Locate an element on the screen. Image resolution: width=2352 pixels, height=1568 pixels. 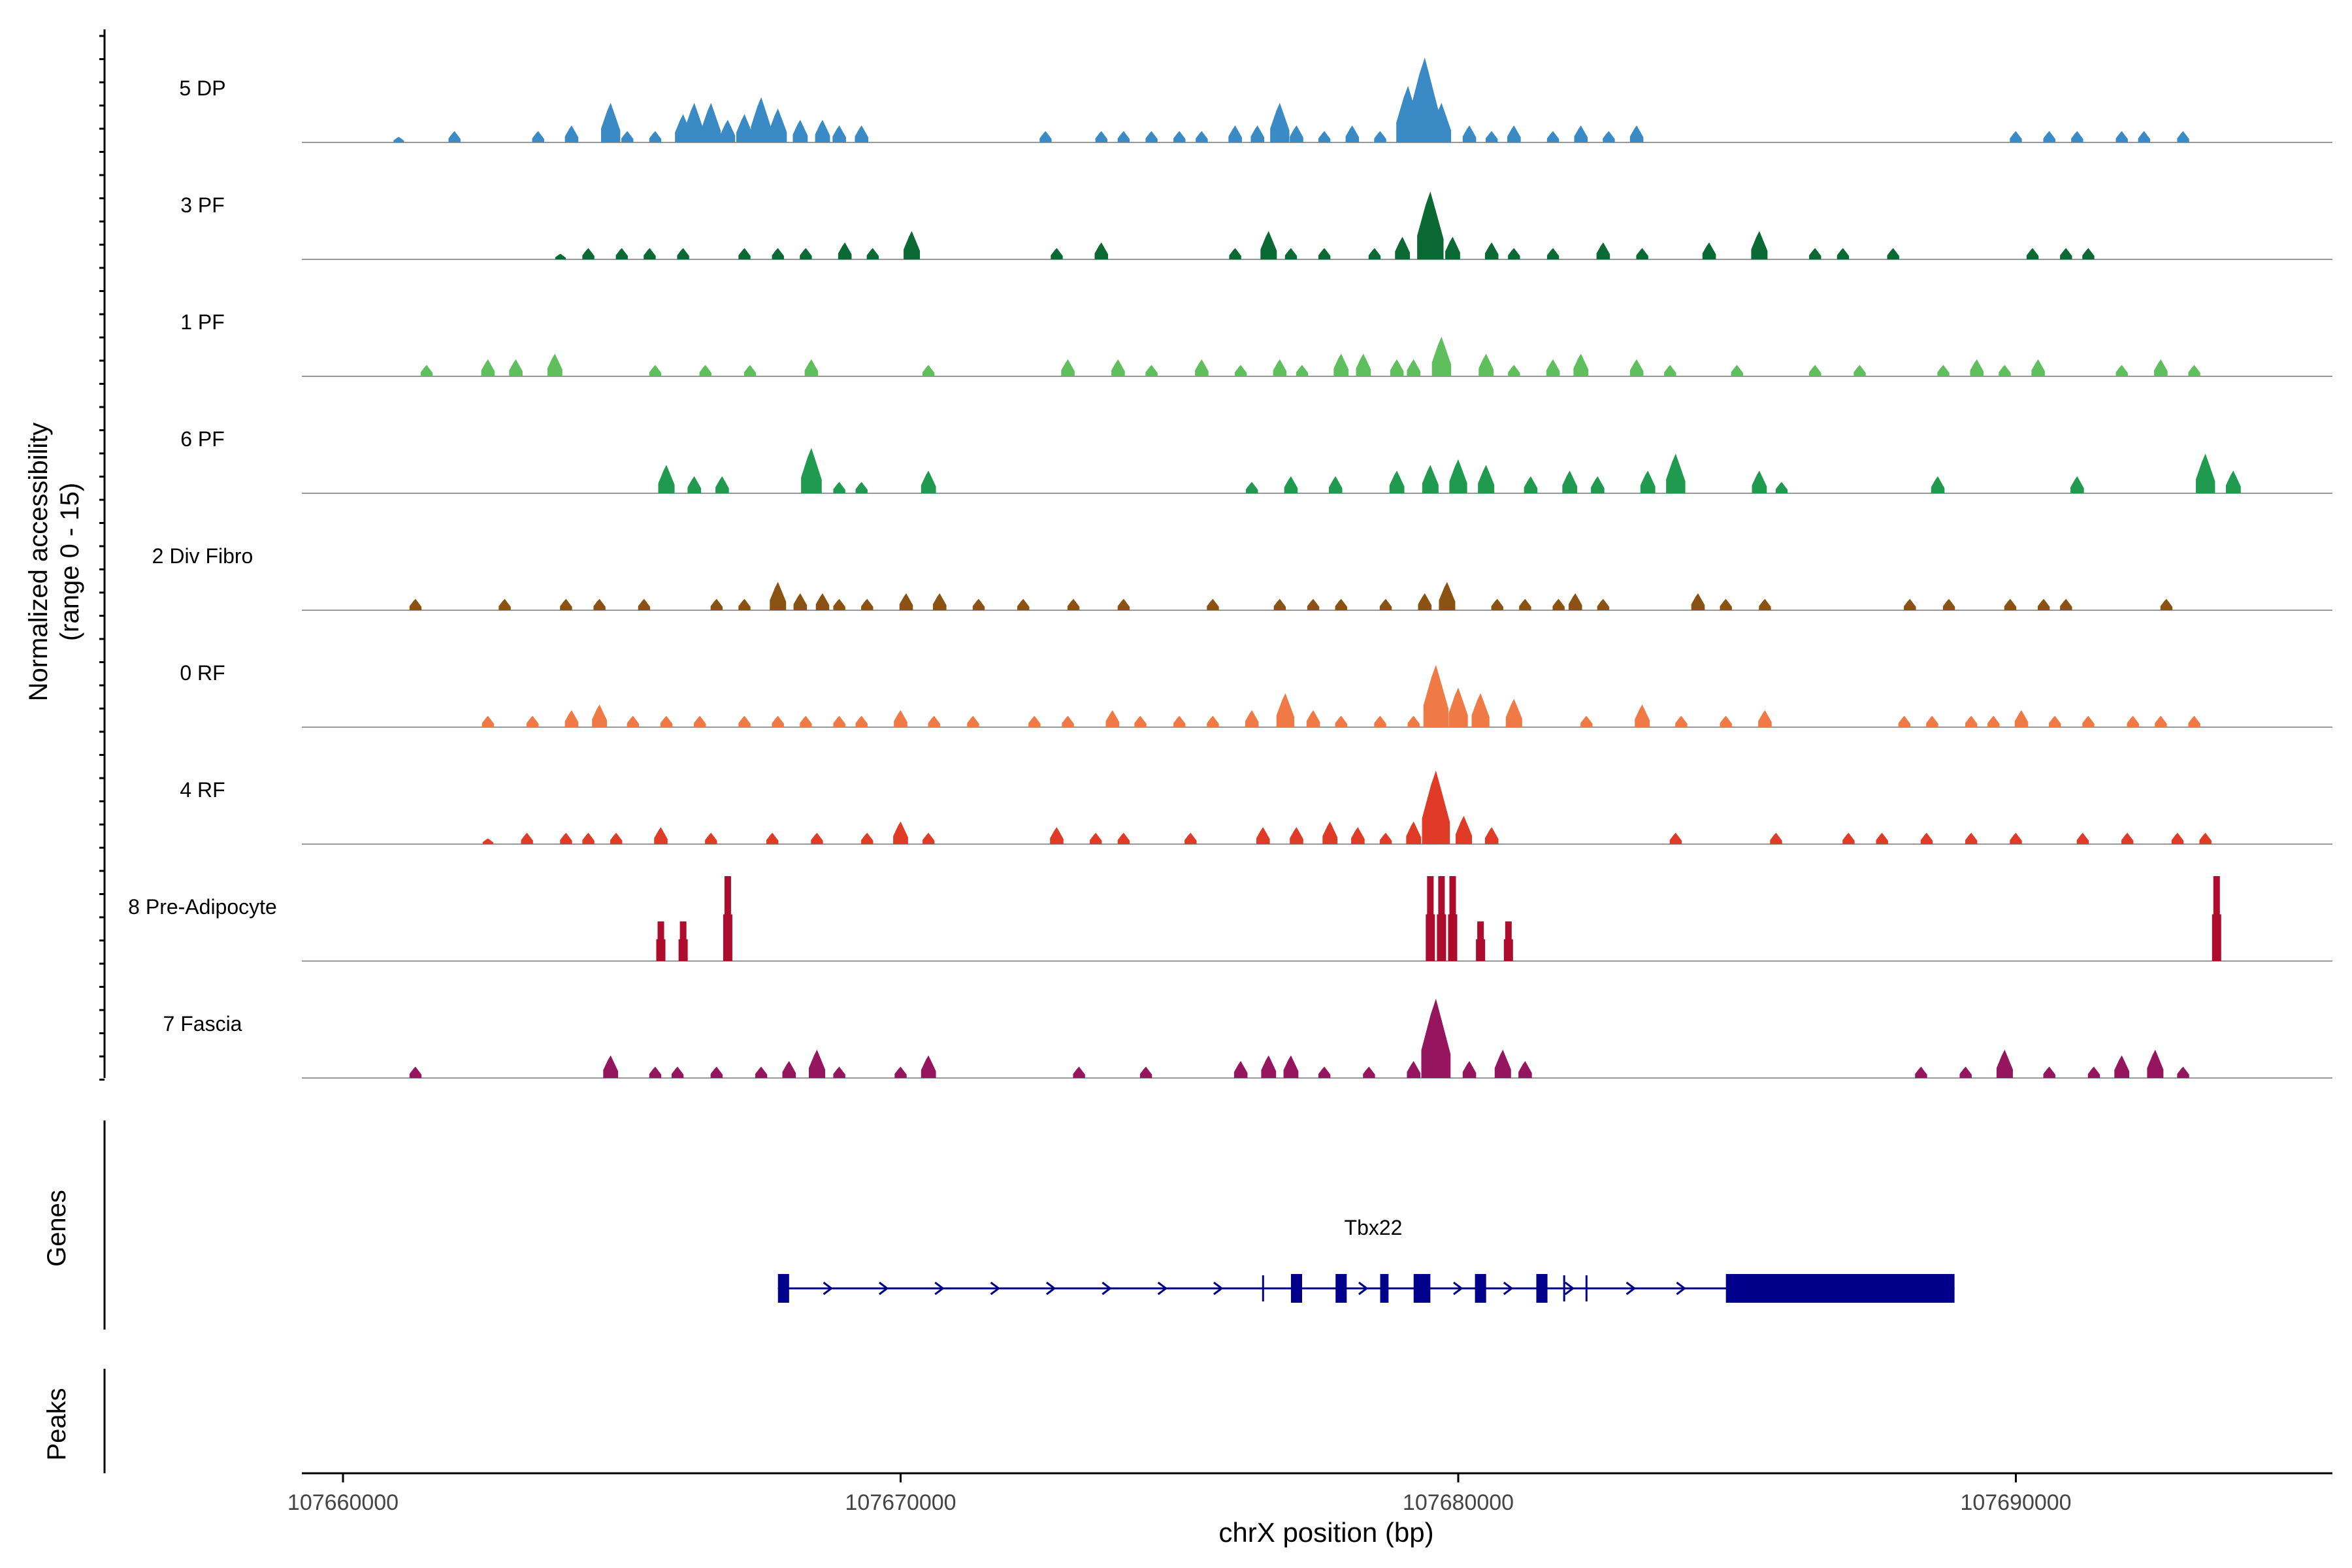
track-label: 1 PF is located at coordinates (202, 322).